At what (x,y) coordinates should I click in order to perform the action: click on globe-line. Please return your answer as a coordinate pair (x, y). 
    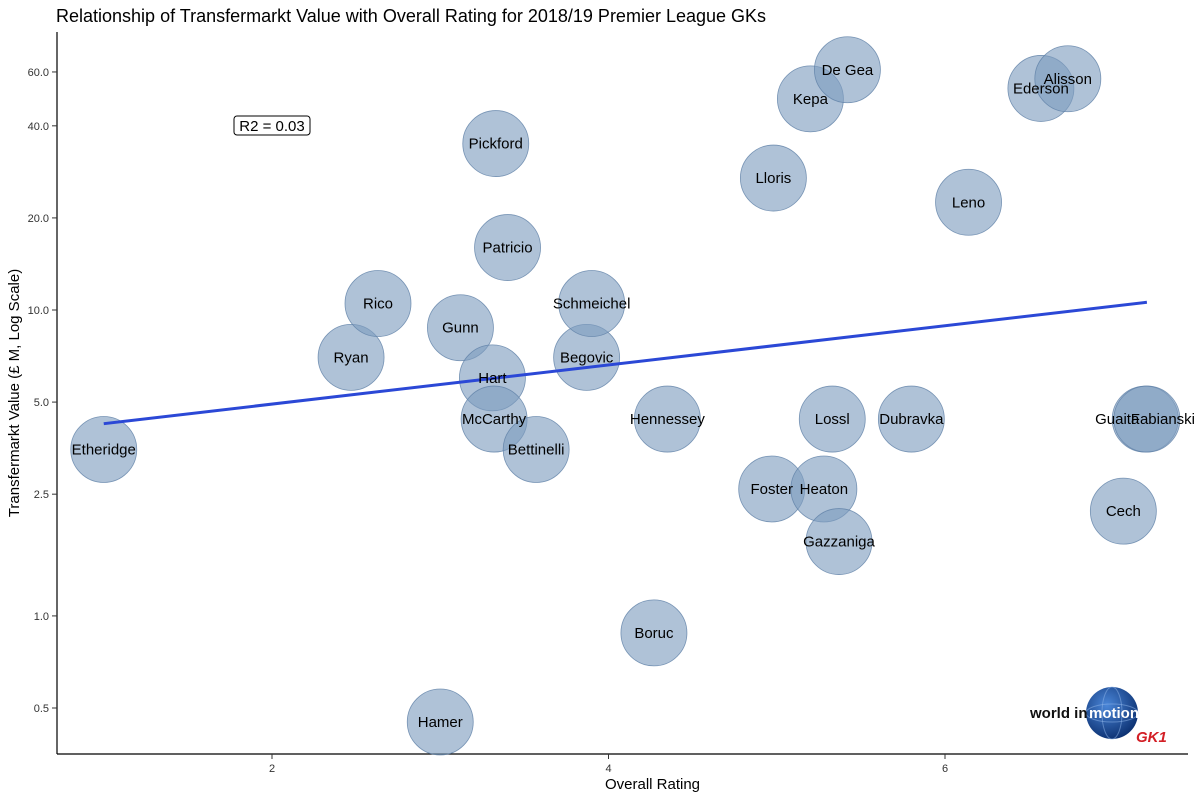
    Looking at the image, I should click on (1112, 713).